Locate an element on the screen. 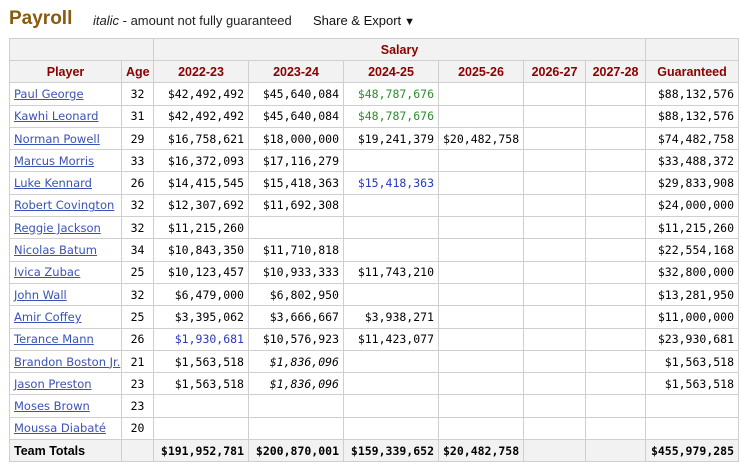 The image size is (750, 475). age-cell: 32 is located at coordinates (137, 228).